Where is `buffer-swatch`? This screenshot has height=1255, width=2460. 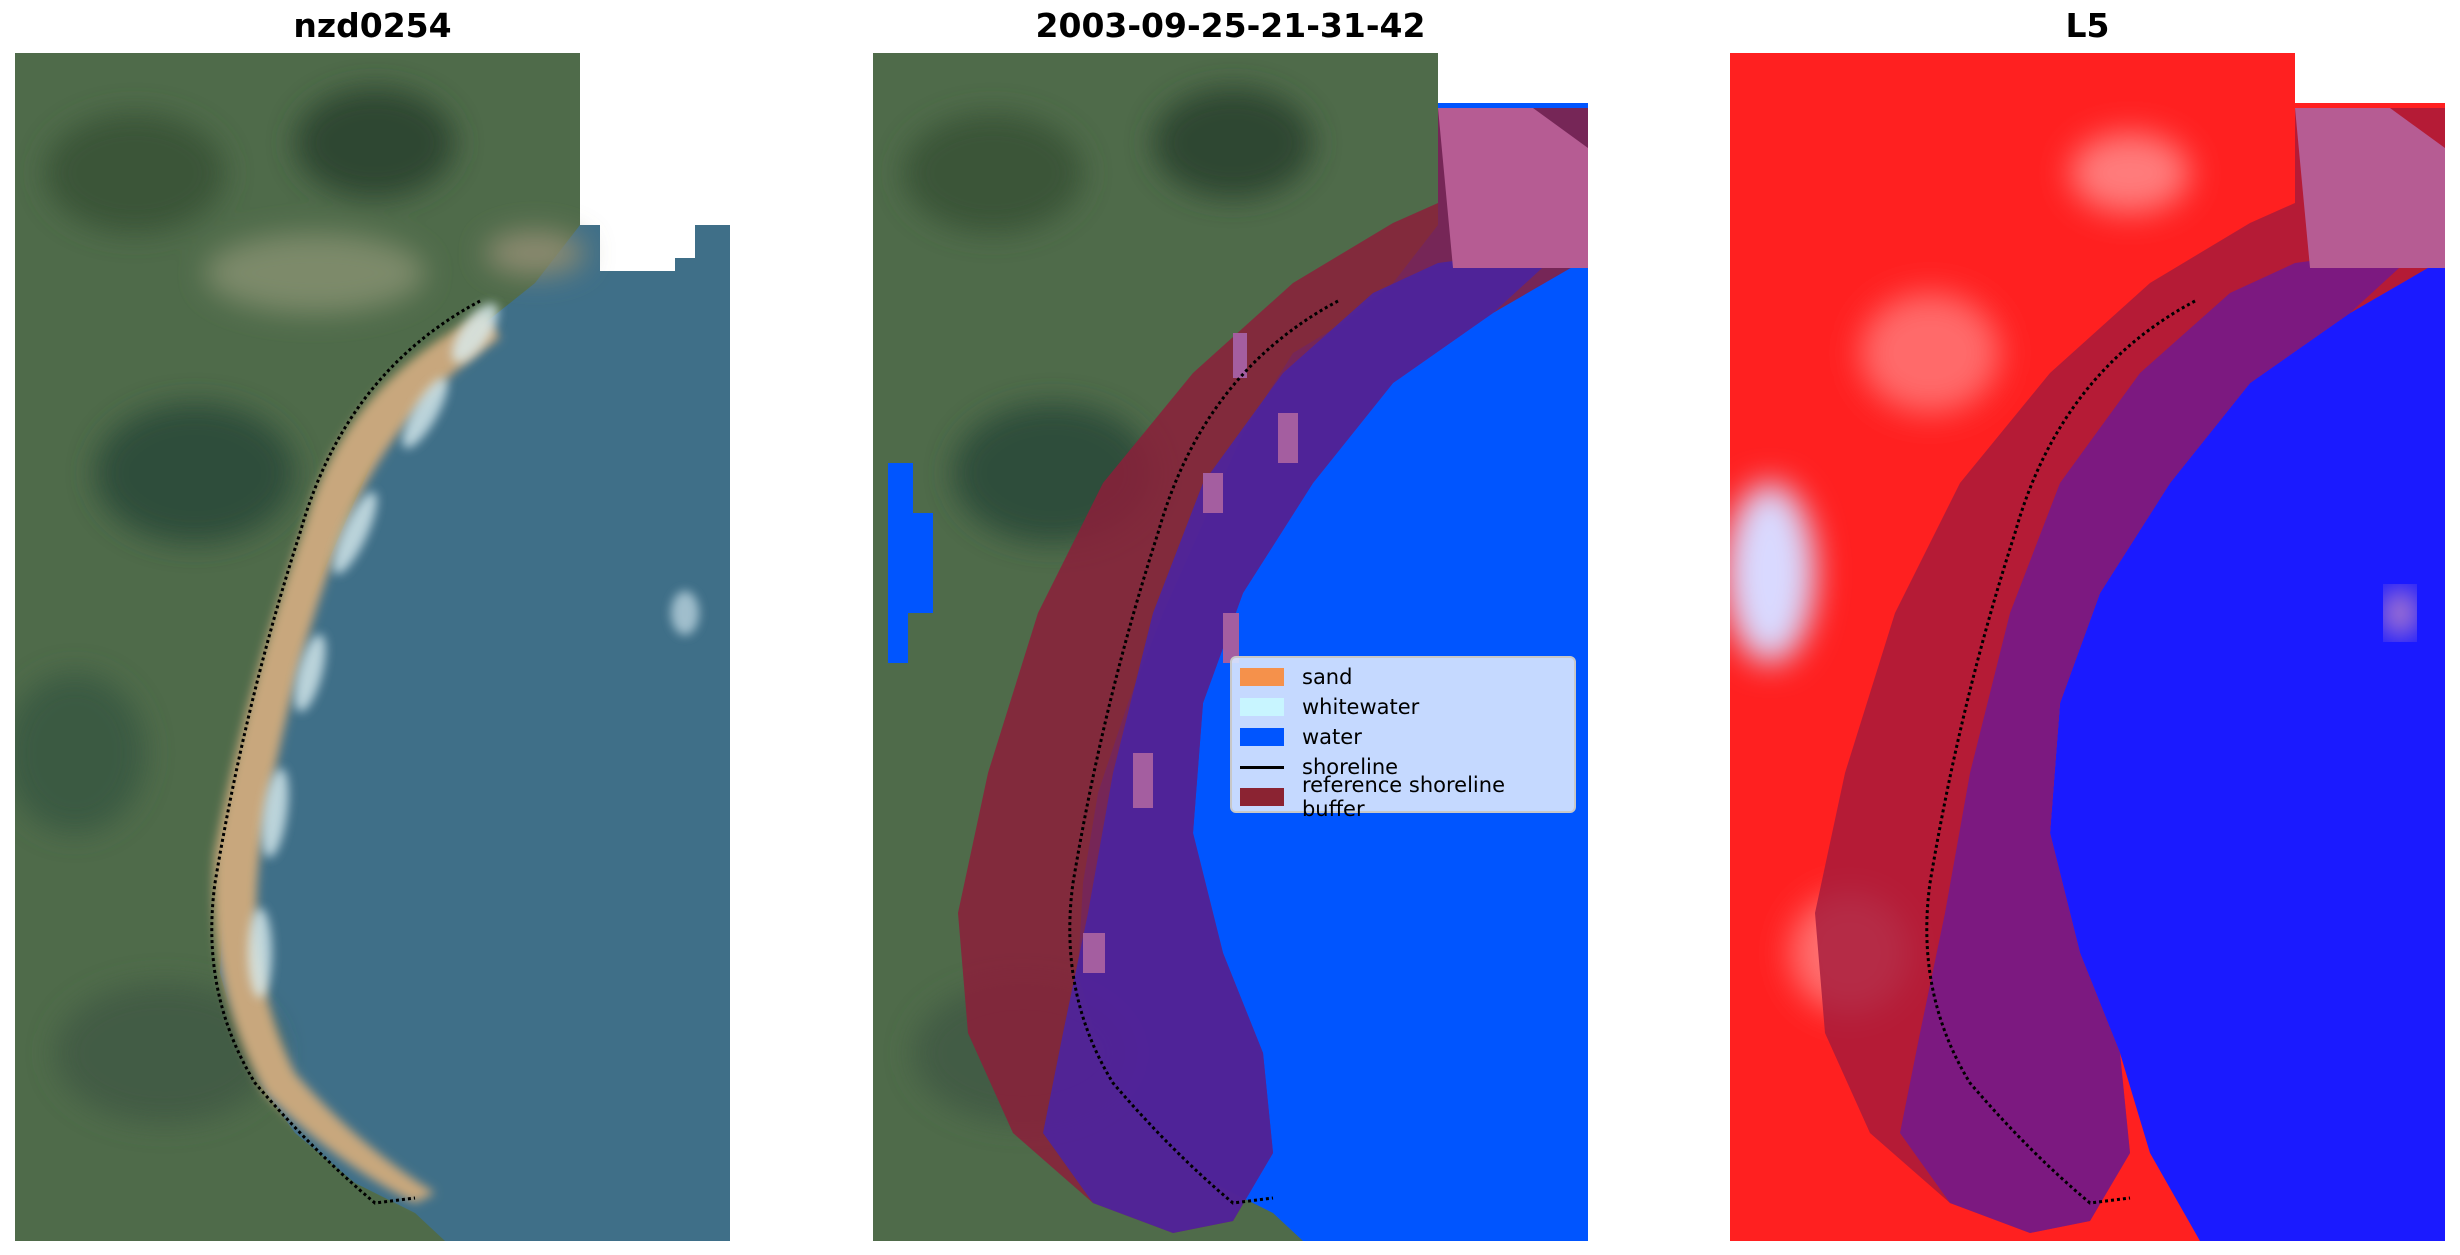 buffer-swatch is located at coordinates (1262, 797).